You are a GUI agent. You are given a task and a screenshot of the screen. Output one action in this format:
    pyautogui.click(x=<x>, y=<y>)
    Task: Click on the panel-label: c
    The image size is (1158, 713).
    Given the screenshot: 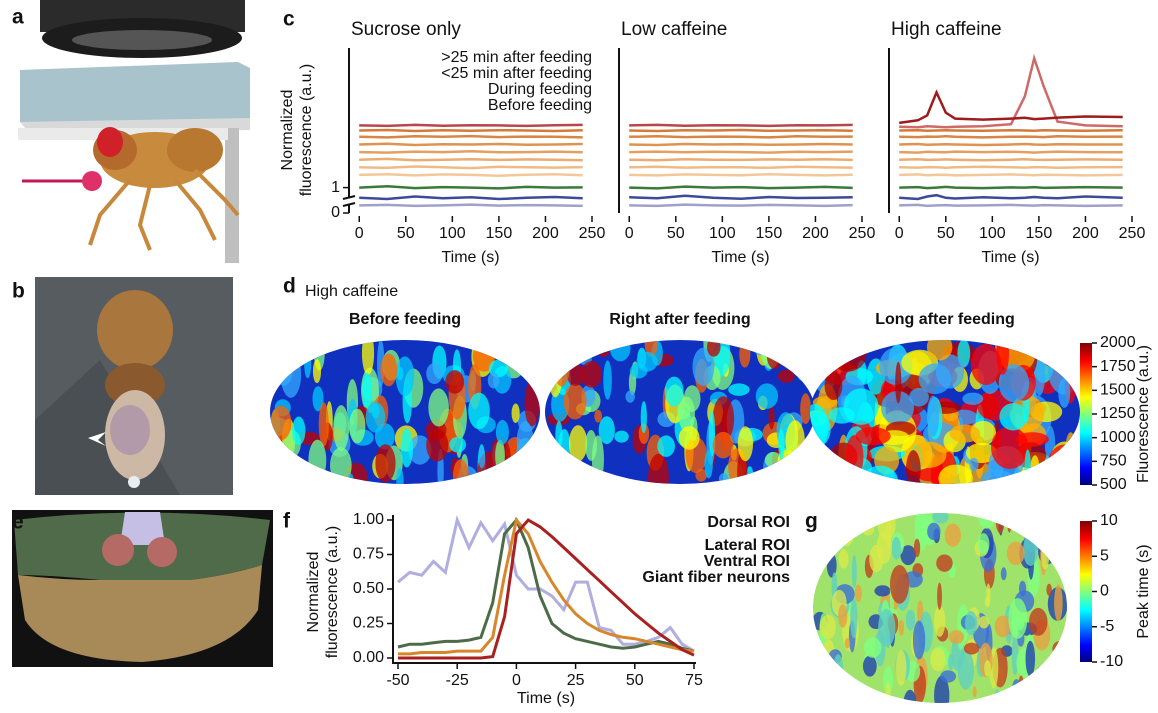 What is the action you would take?
    pyautogui.click(x=289, y=19)
    